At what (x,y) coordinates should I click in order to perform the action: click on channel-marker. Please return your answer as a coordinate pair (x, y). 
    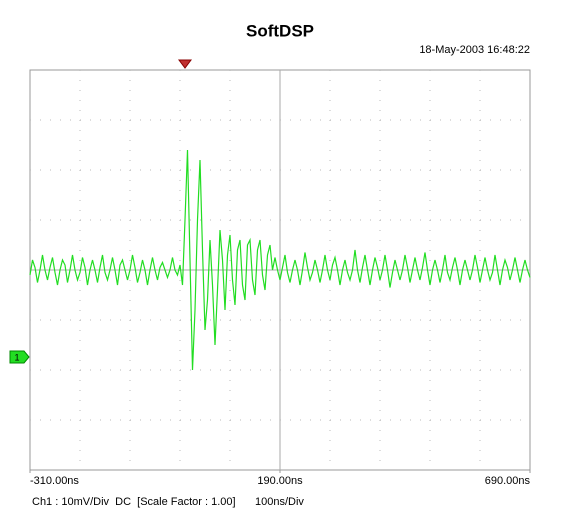
    Looking at the image, I should click on (19, 357).